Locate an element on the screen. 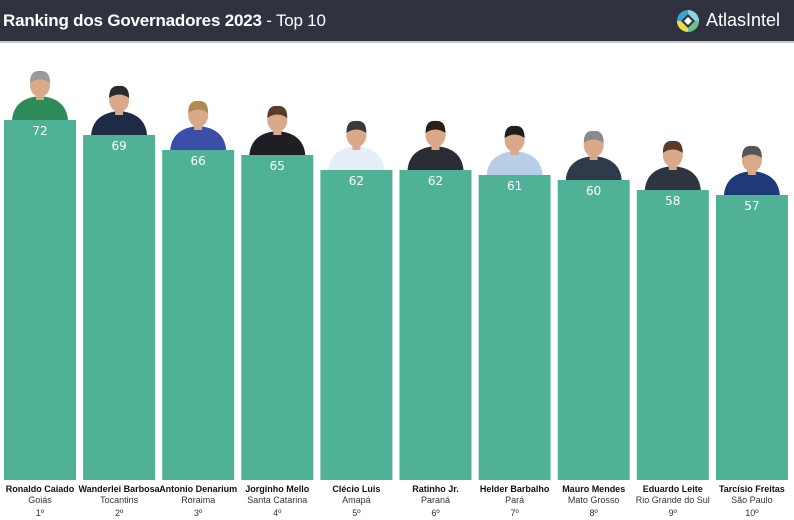  rank-label: 1º is located at coordinates (40, 513).